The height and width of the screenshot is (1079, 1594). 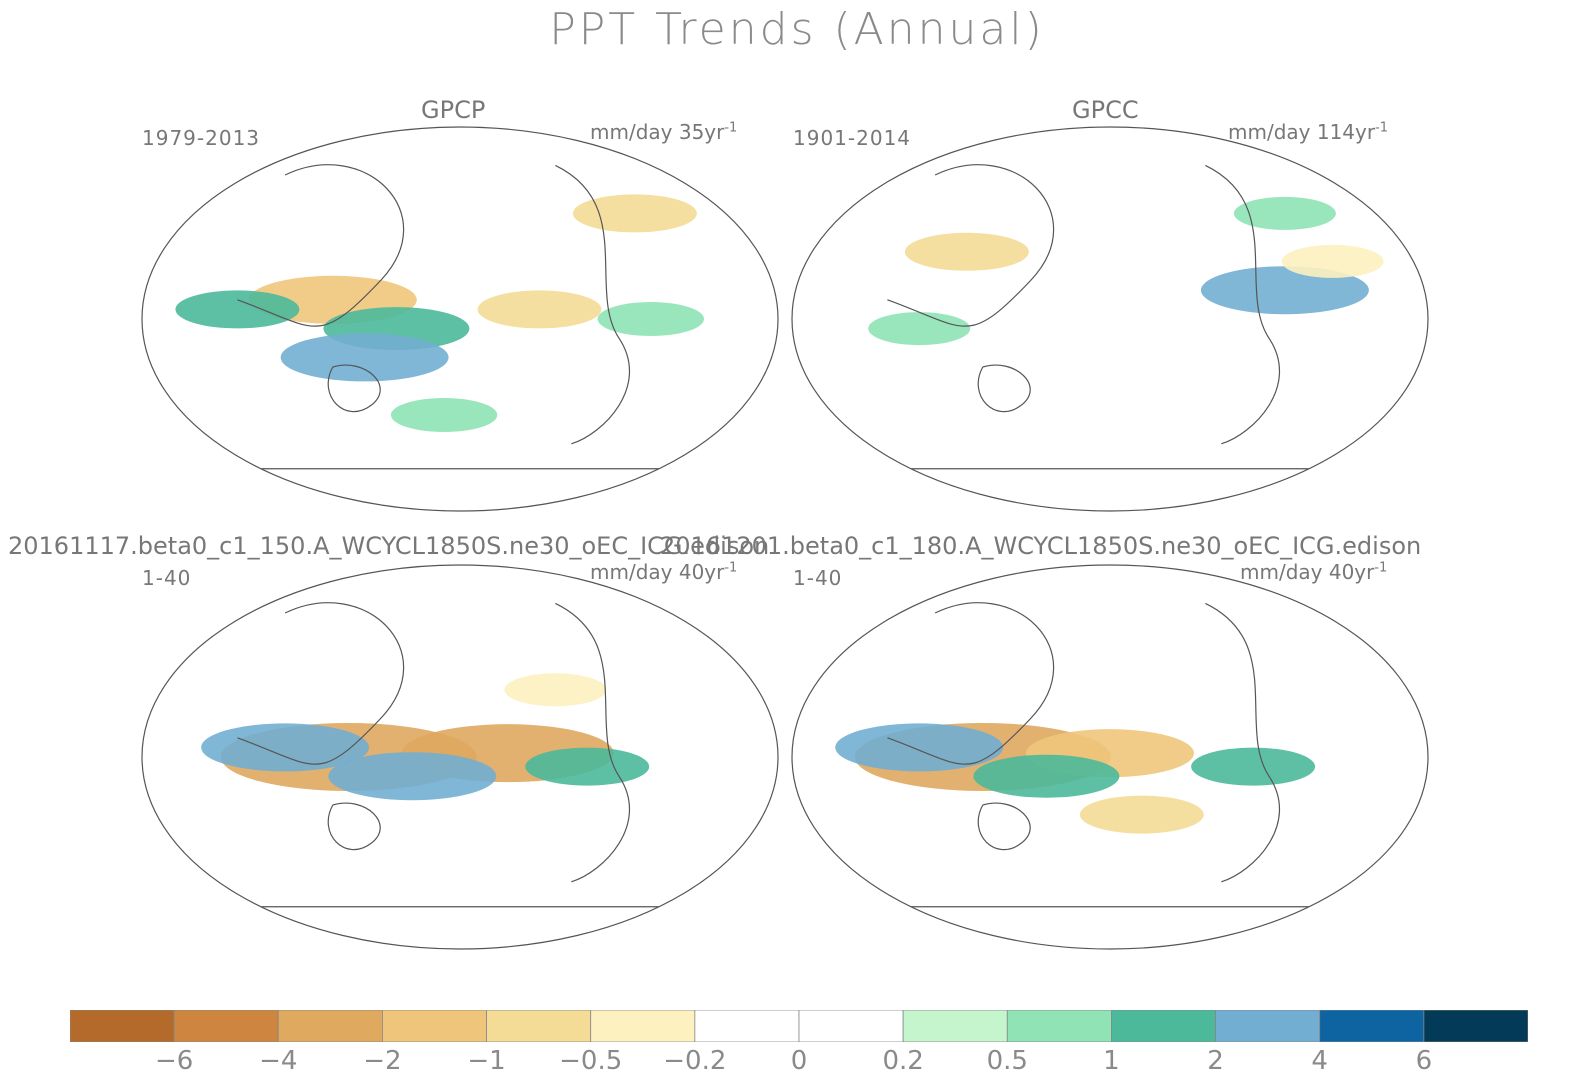 I want to click on colorbar-tick-label: 4, so click(x=1319, y=1061).